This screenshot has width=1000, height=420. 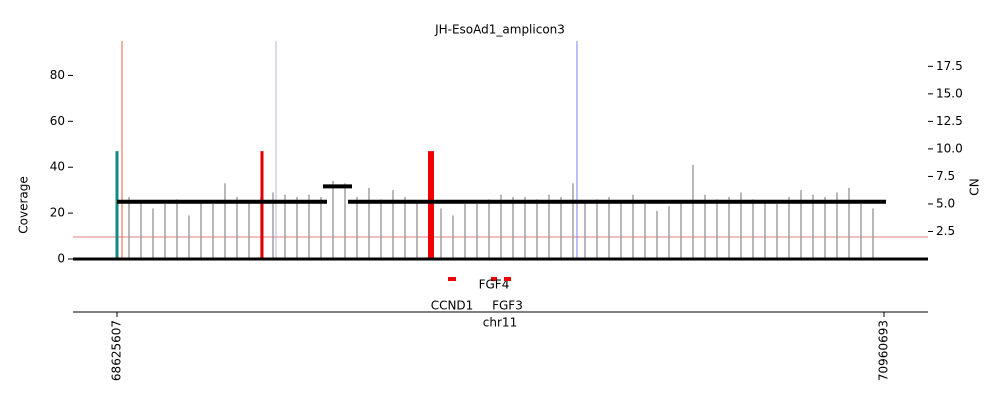 I want to click on y2-tick-label: 2.5, so click(x=945, y=231).